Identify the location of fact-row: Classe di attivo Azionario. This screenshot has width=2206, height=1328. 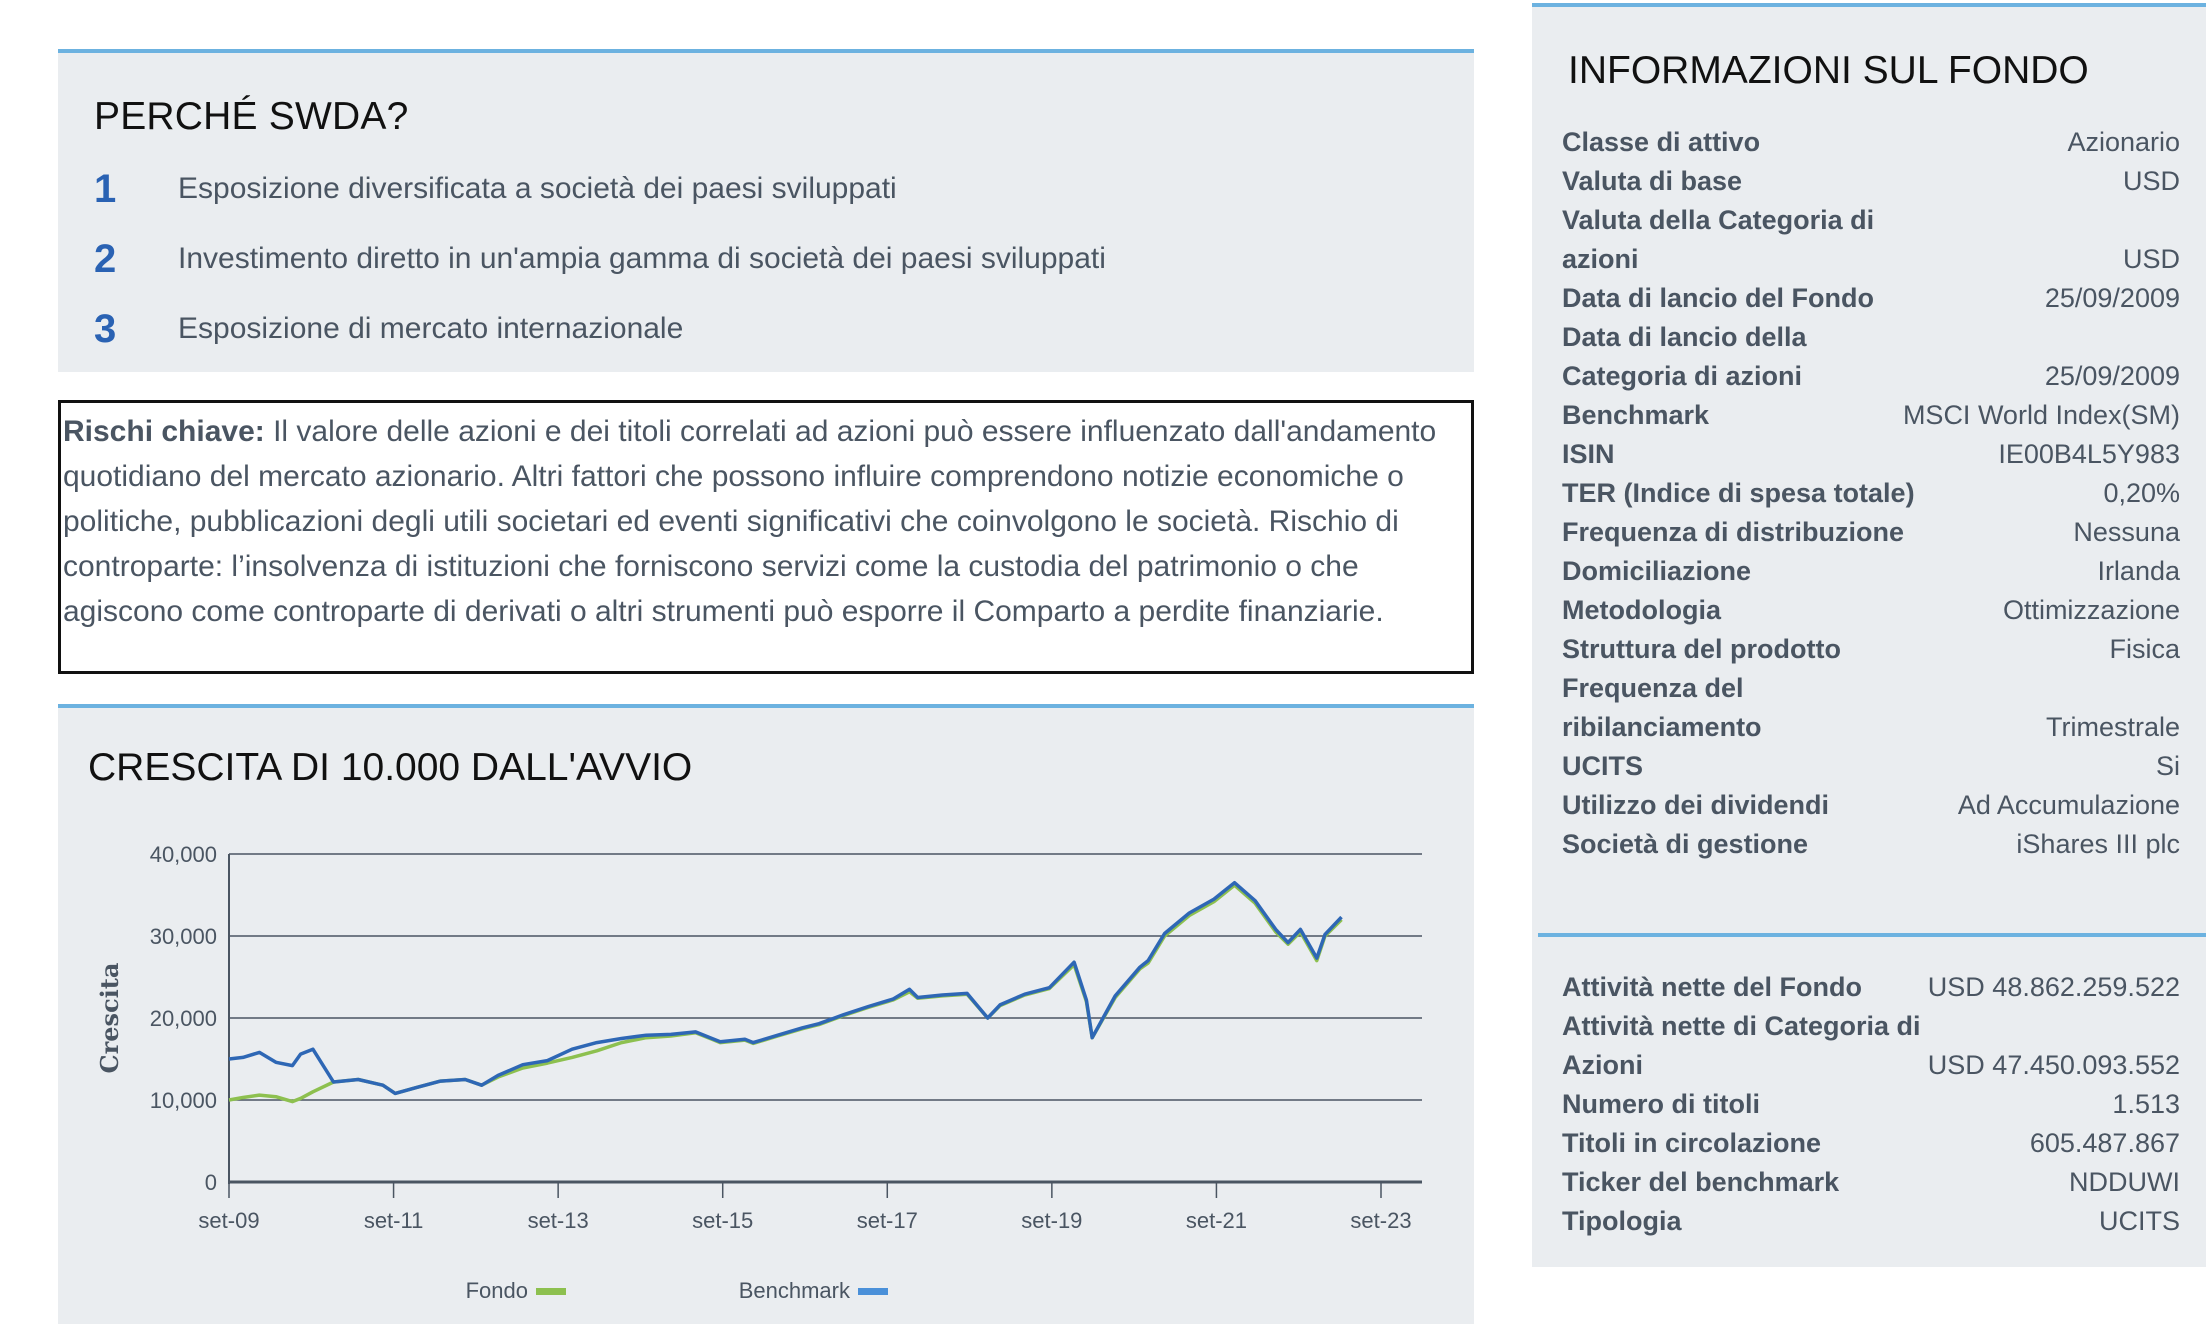
(1871, 142).